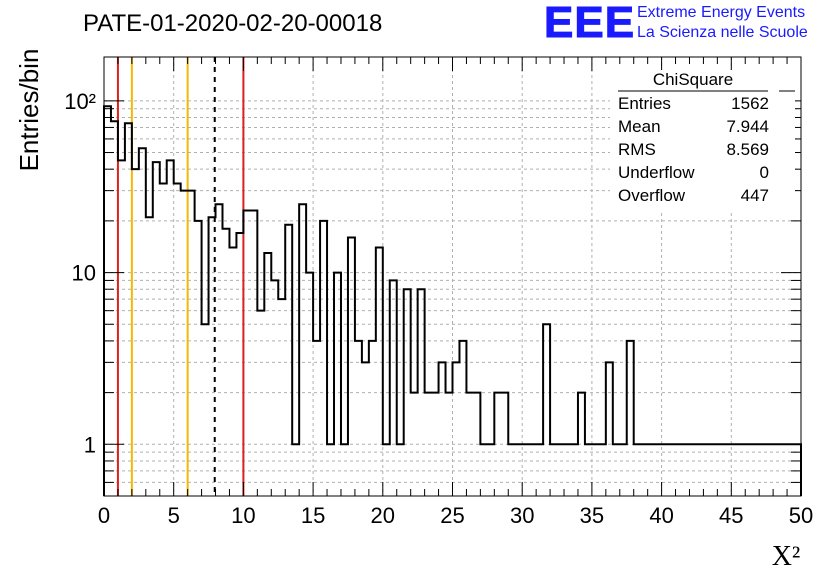 This screenshot has height=572, width=836. I want to click on stats-box-background, so click(702, 140).